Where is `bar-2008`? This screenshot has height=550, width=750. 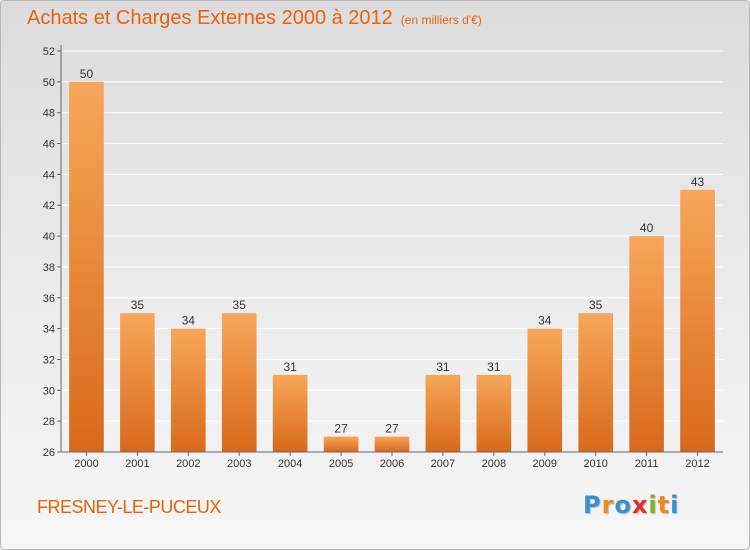
bar-2008 is located at coordinates (494, 413).